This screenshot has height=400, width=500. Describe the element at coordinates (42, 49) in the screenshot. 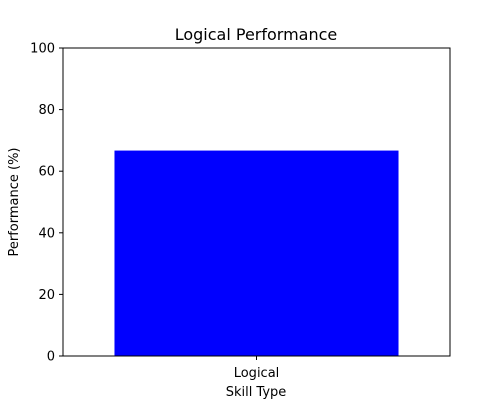

I see `y-tick-label: 100` at that location.